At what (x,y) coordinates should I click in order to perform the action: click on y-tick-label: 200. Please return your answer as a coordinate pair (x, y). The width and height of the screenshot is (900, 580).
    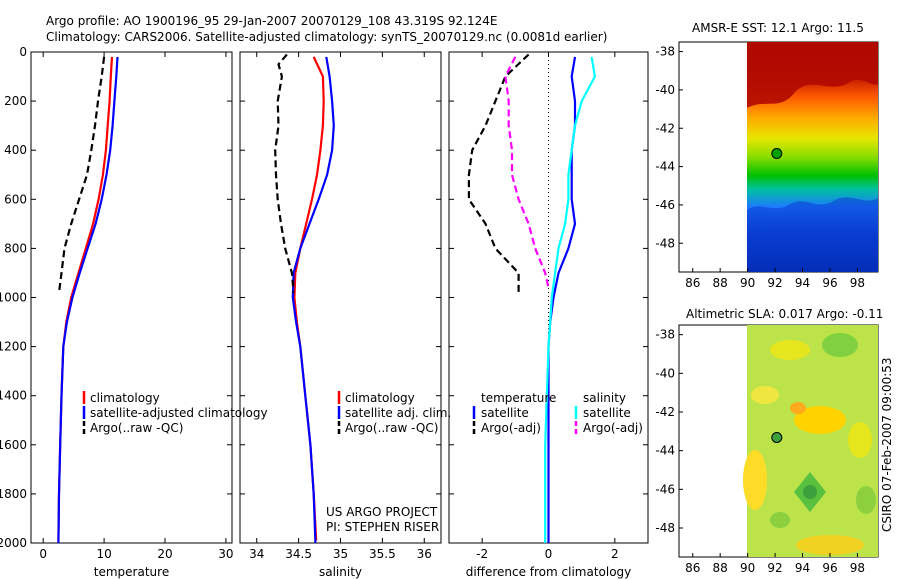
    Looking at the image, I should click on (15, 101).